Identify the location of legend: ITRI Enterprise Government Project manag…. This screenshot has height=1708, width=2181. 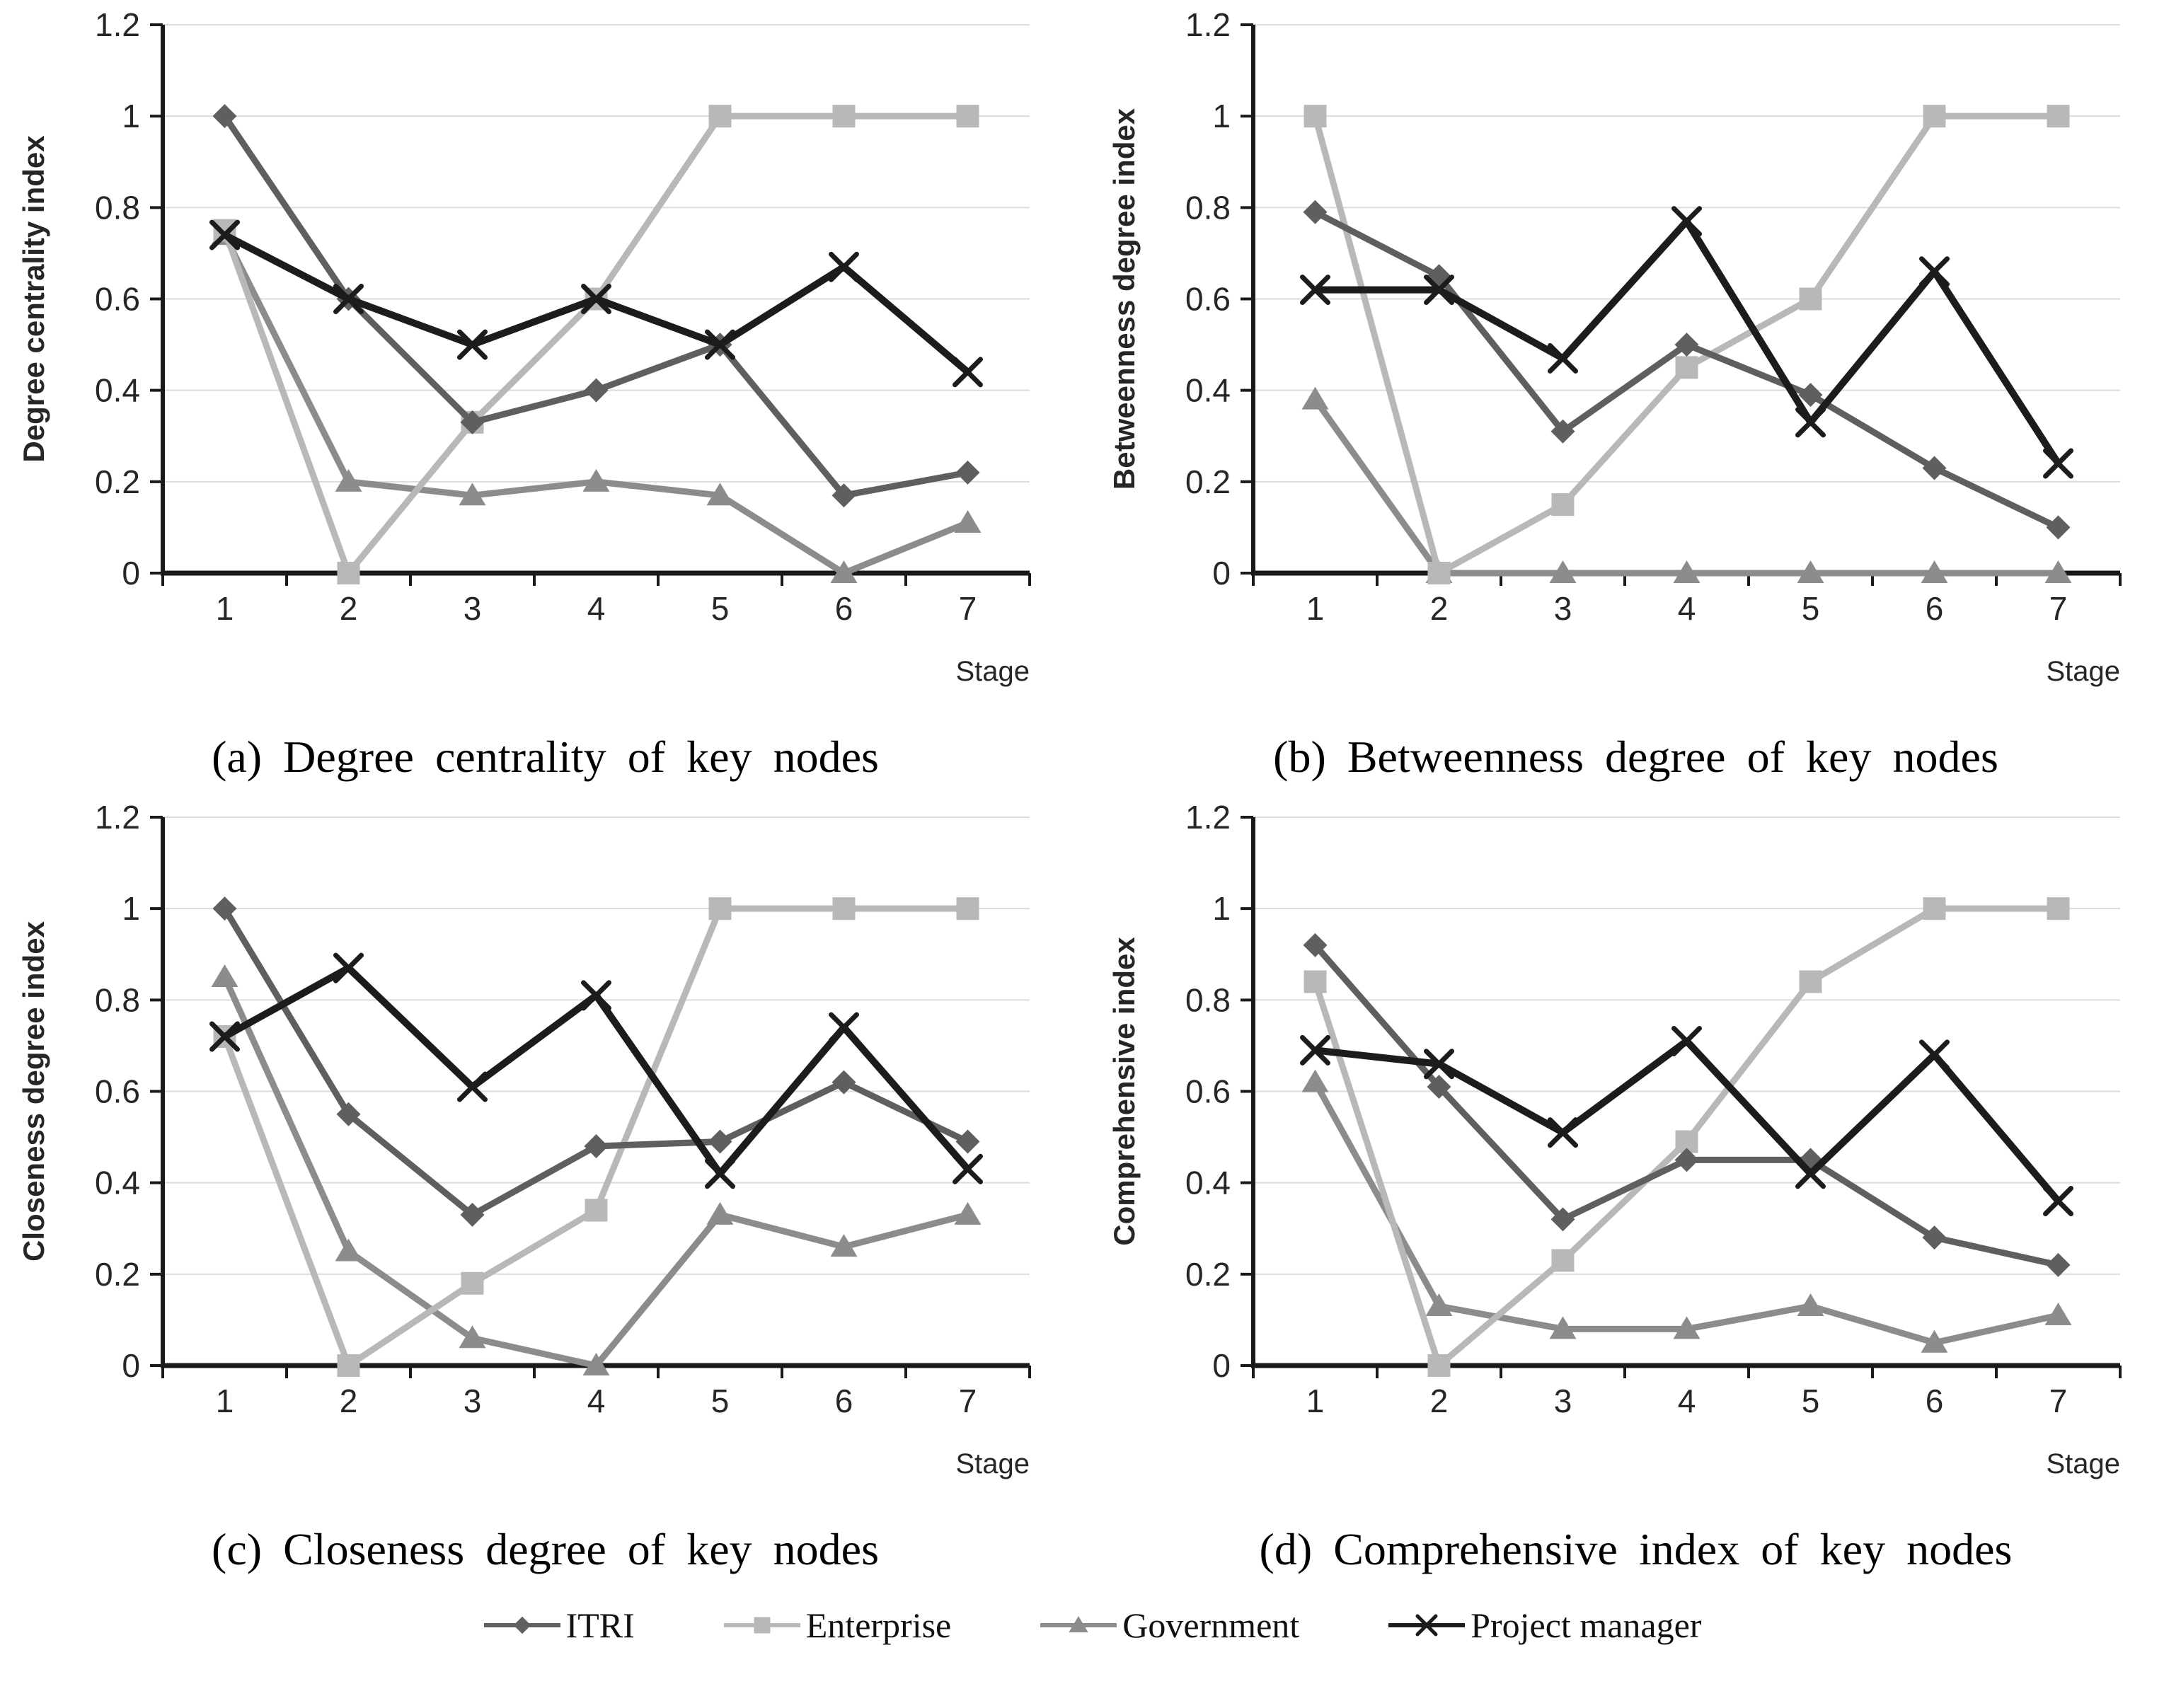
(1090, 1646).